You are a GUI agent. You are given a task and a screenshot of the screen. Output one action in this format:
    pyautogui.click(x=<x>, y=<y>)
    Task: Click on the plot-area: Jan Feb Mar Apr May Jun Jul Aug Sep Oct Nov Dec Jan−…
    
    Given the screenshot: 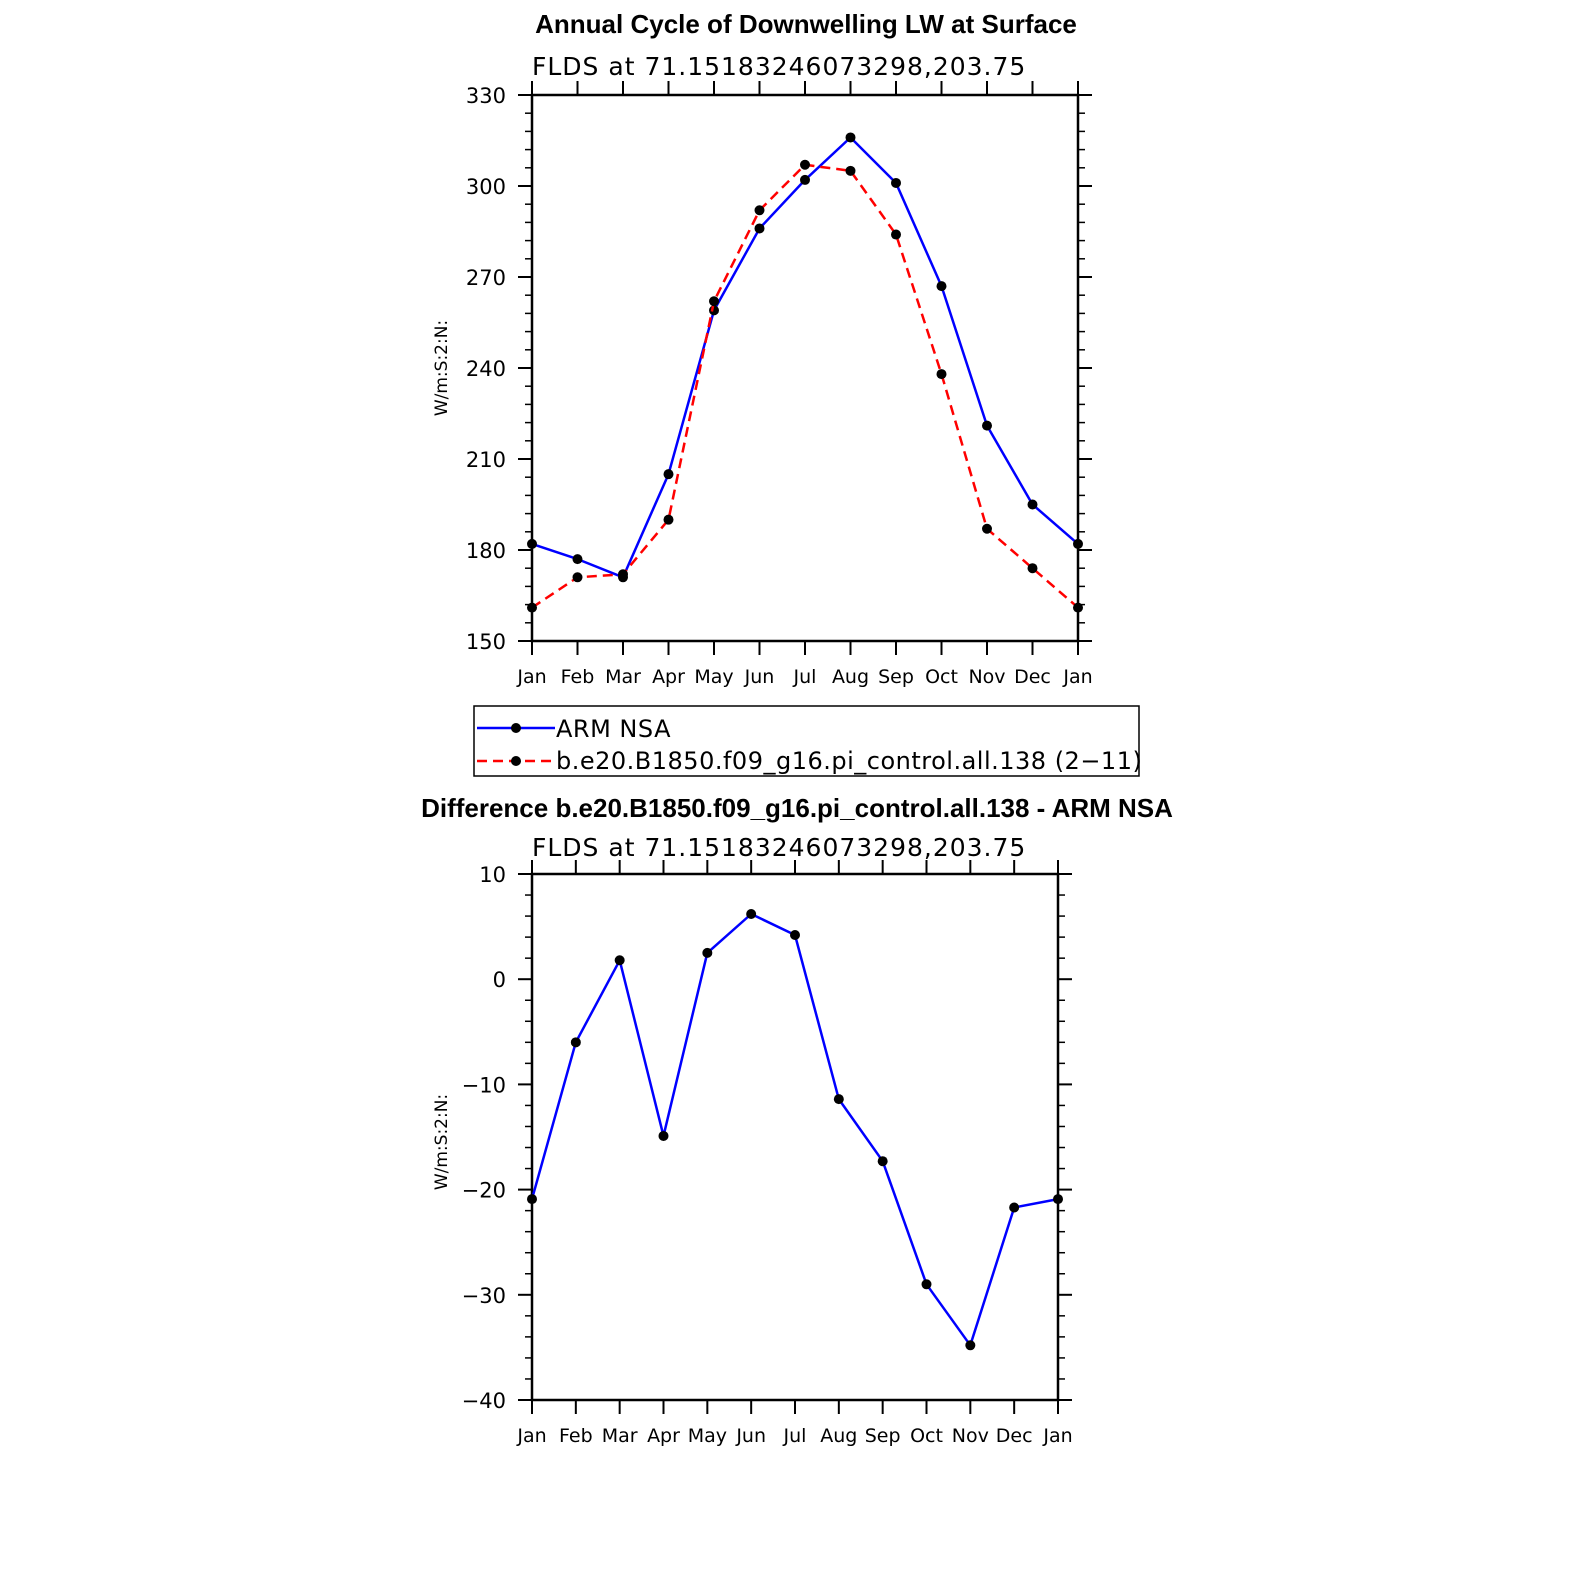 What is the action you would take?
    pyautogui.click(x=767, y=1153)
    